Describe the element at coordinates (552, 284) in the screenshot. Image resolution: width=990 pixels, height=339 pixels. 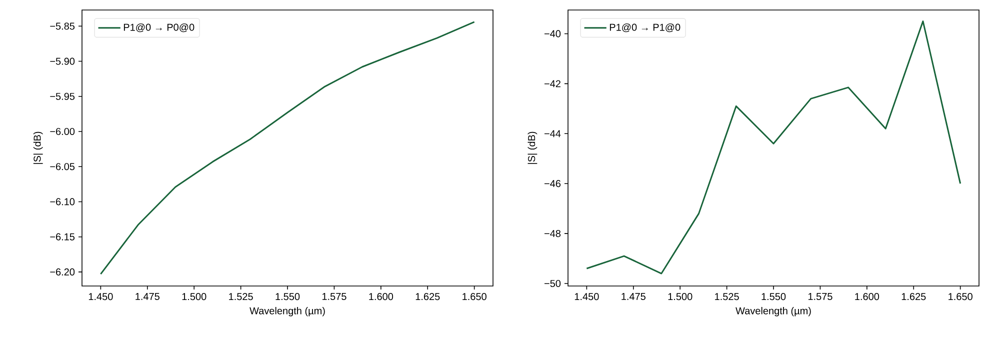
I see `y-tick-label: −50` at that location.